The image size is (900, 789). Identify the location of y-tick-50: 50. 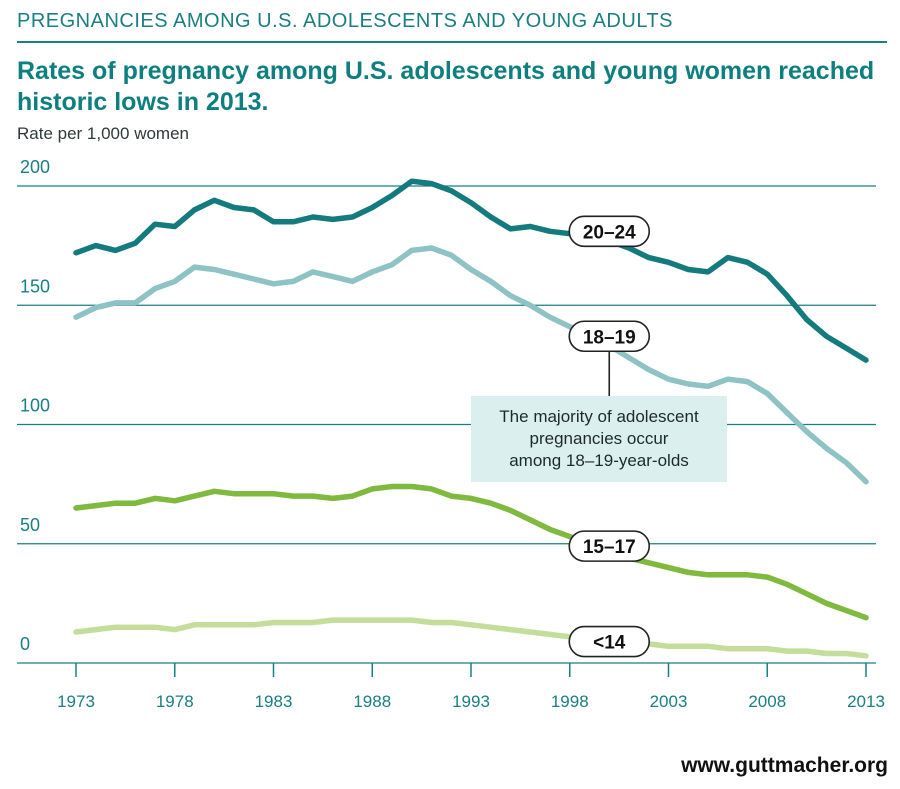
(30, 525).